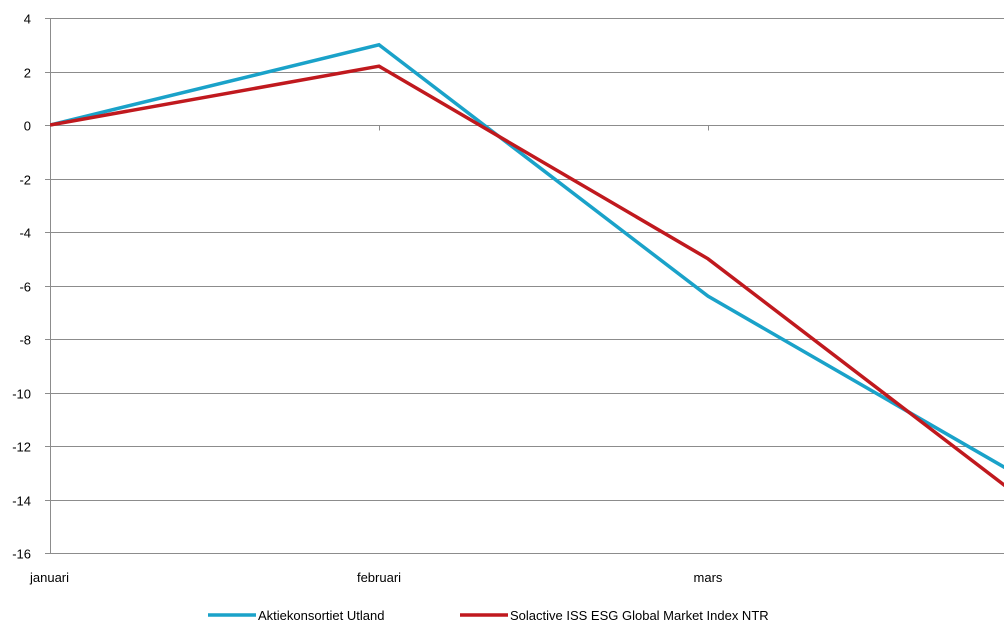 This screenshot has width=1004, height=623. I want to click on y-axis-tick-labels: 4 2 0 -2 -4 -6 -8 -10 -12 -14 -16, so click(21, 287).